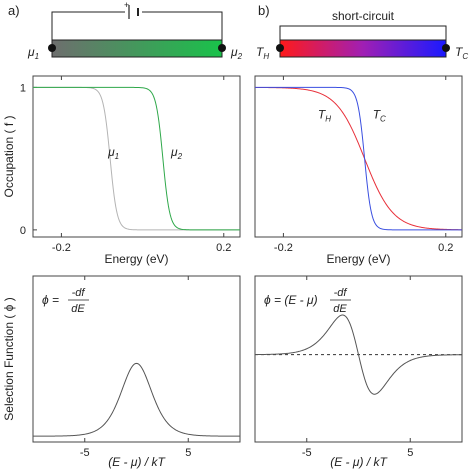 The image size is (474, 469). What do you see at coordinates (280, 48) in the screenshot?
I see `contact-left-b` at bounding box center [280, 48].